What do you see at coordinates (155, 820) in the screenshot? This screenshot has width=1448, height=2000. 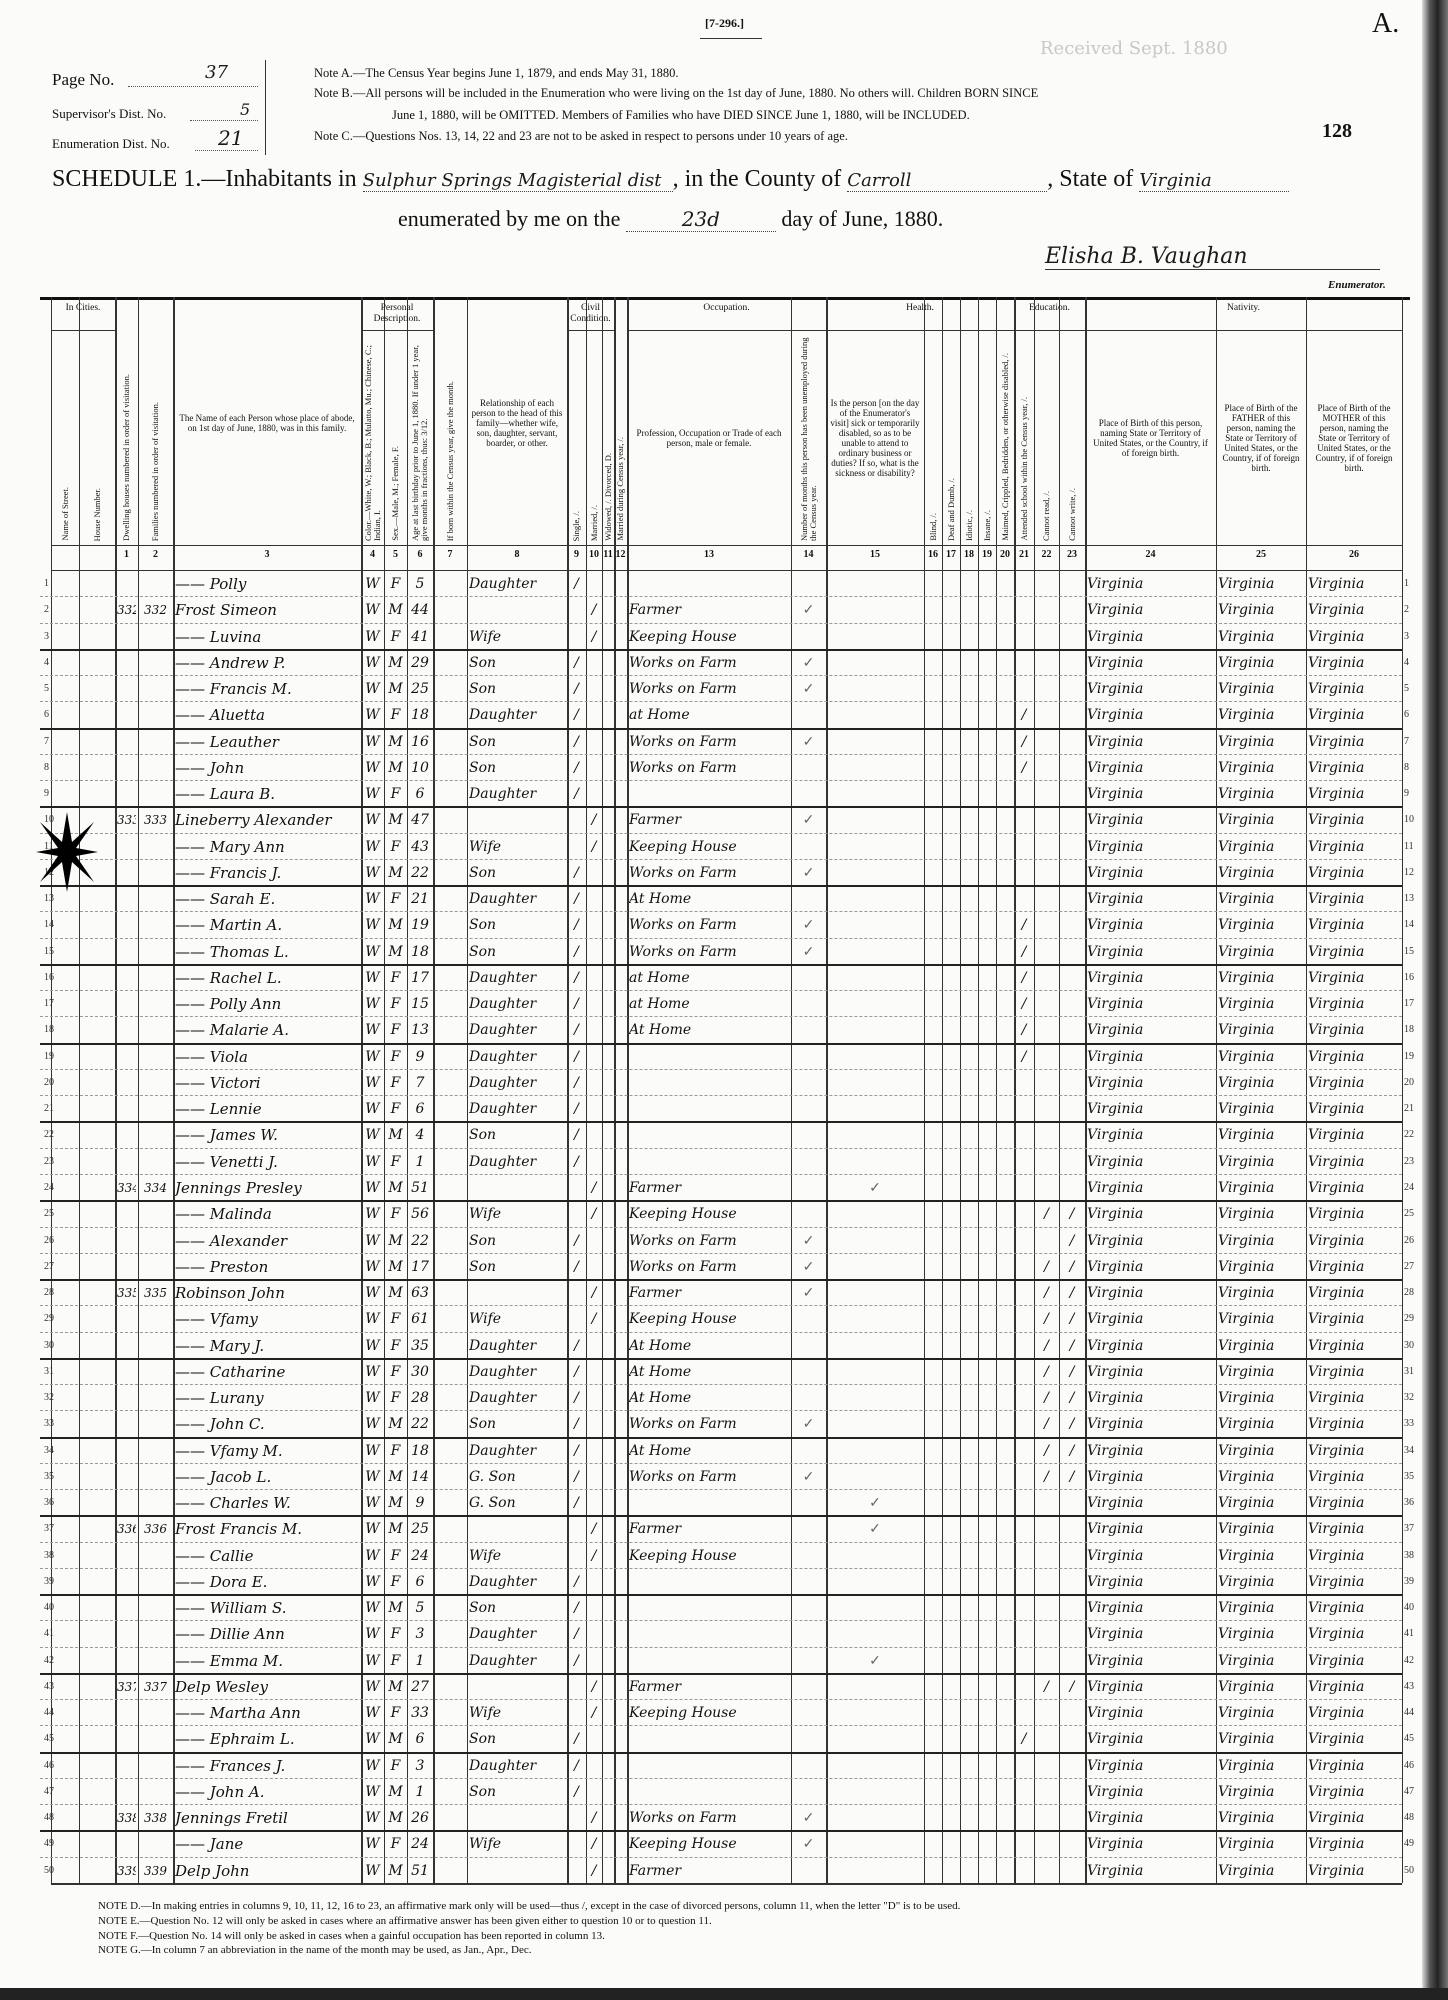 I see `cell-fam: 333` at bounding box center [155, 820].